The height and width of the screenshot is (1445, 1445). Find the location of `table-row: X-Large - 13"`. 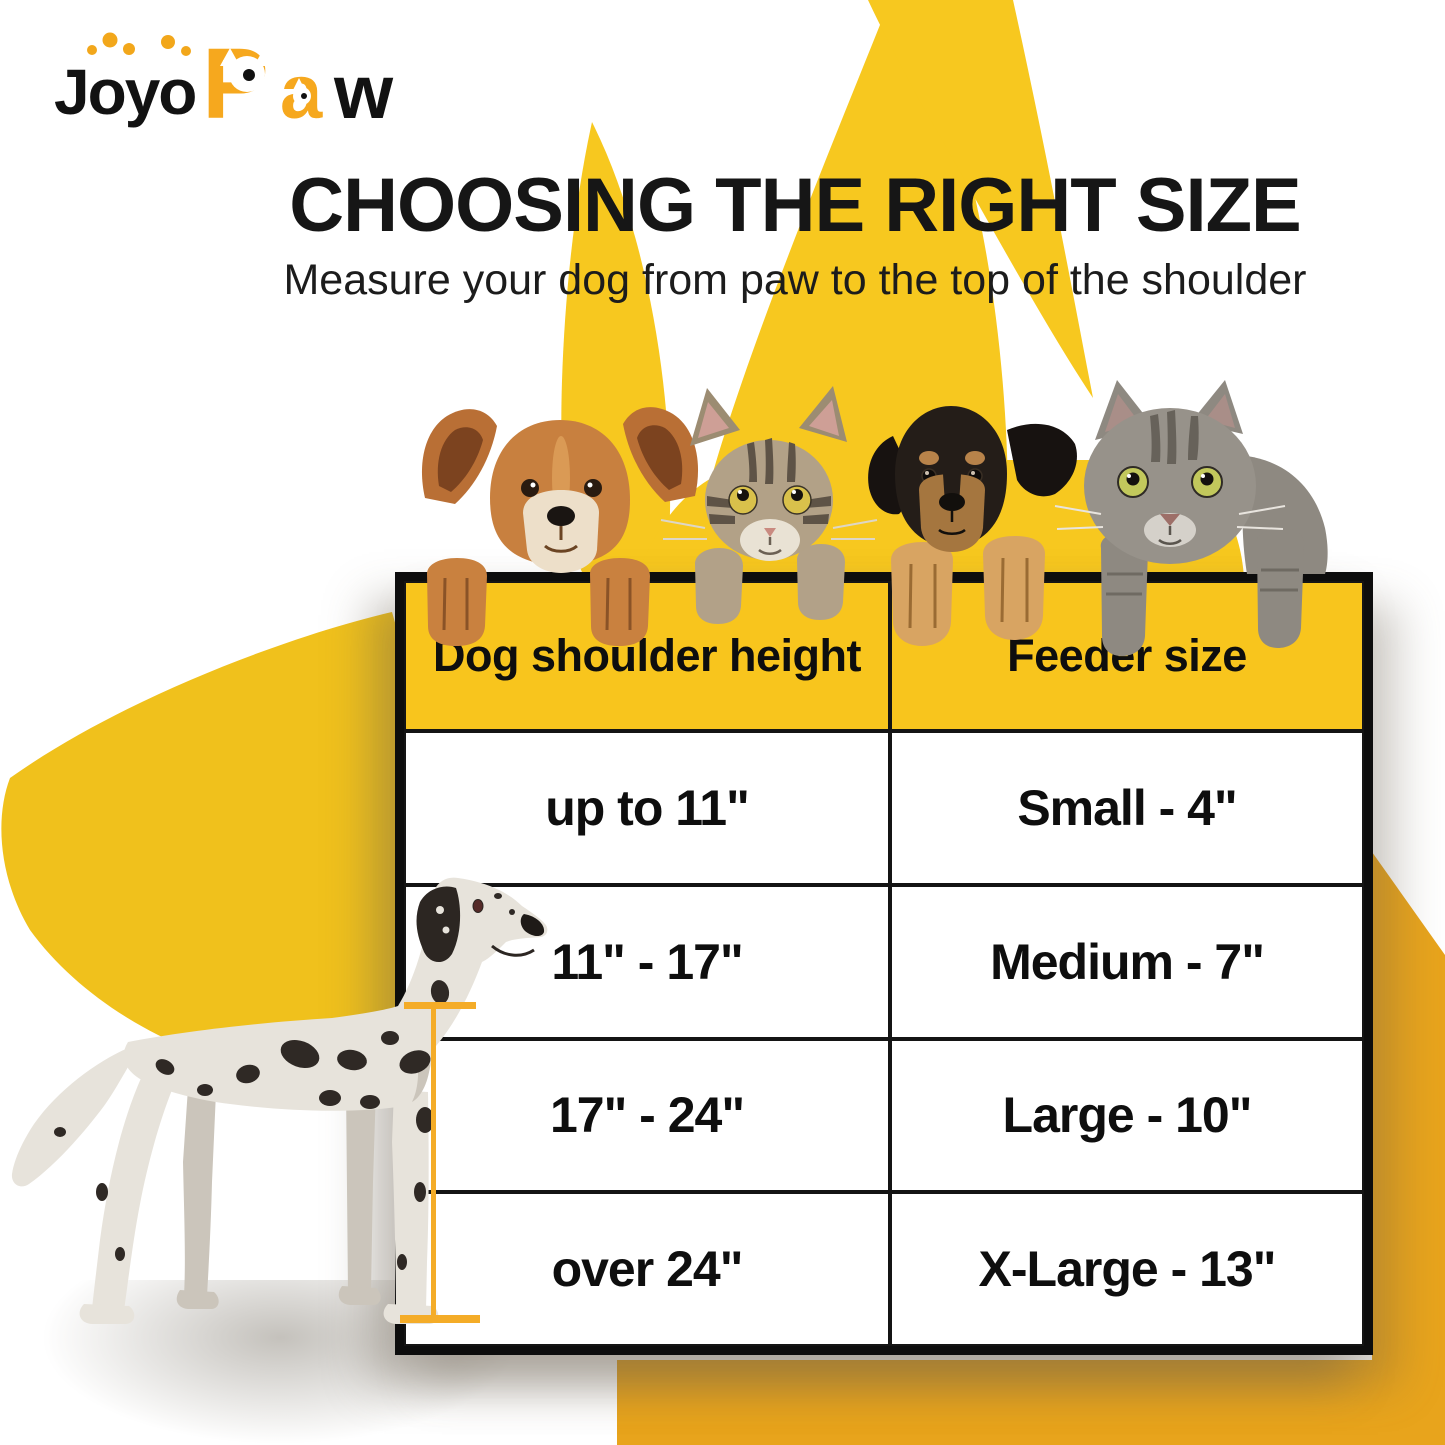

table-row: X-Large - 13" is located at coordinates (1127, 1269).